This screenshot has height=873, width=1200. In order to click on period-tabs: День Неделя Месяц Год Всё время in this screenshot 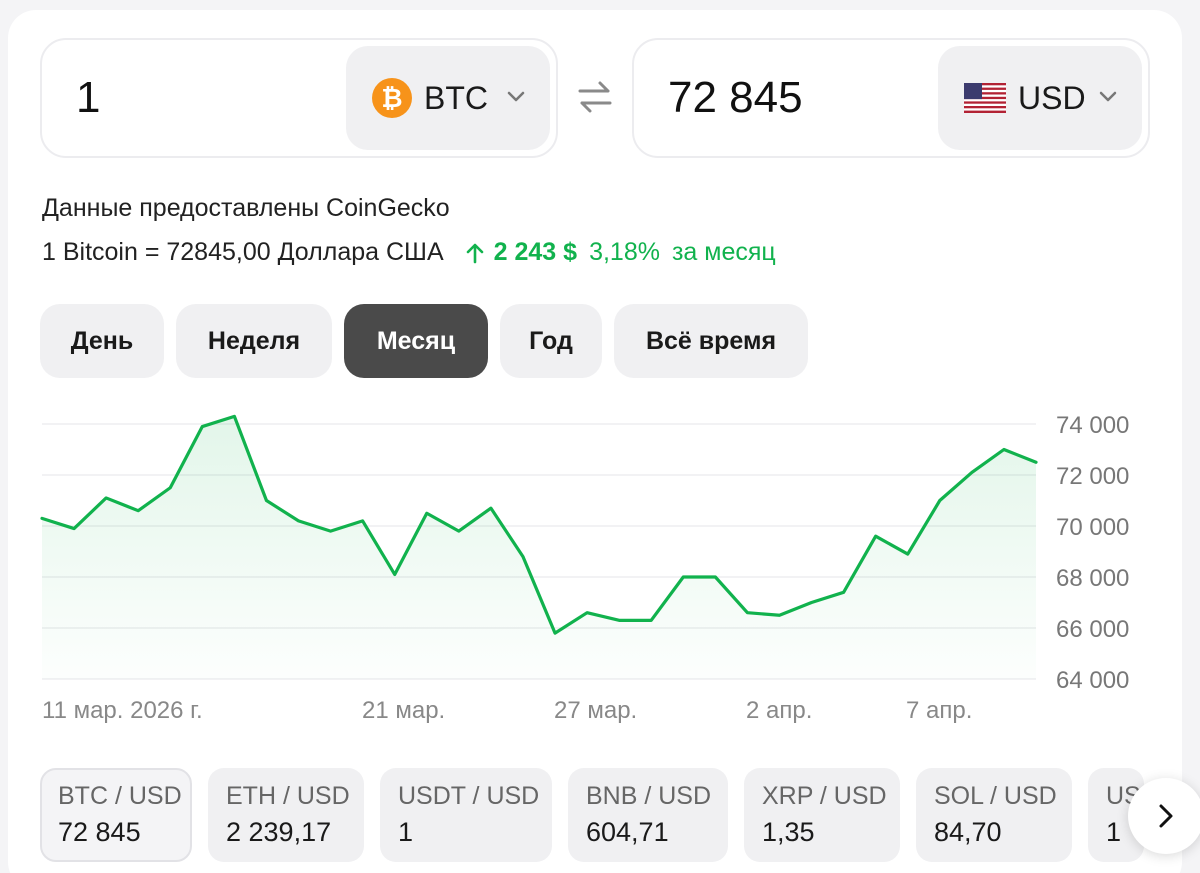, I will do `click(424, 341)`.